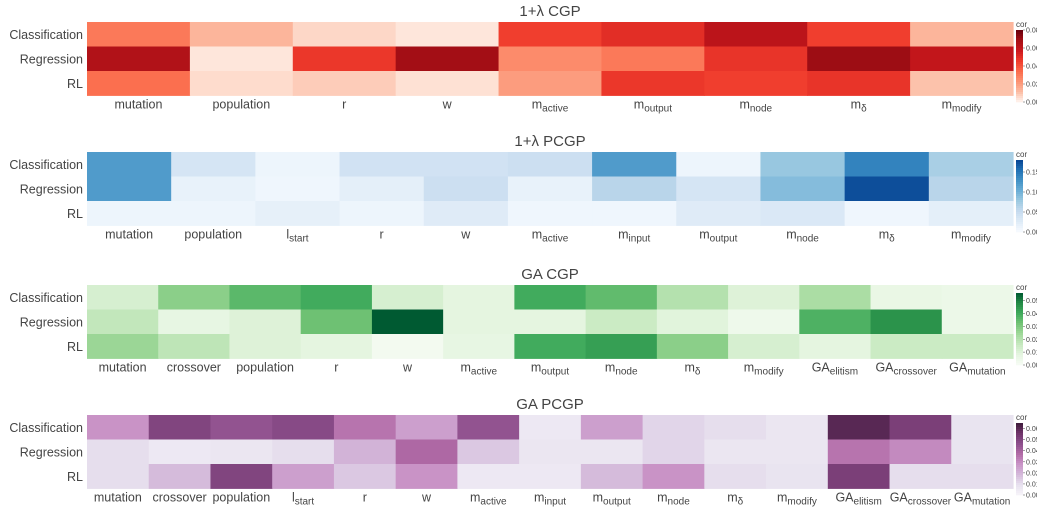 The image size is (1037, 512). I want to click on column-label-sub: crossover, so click(916, 372).